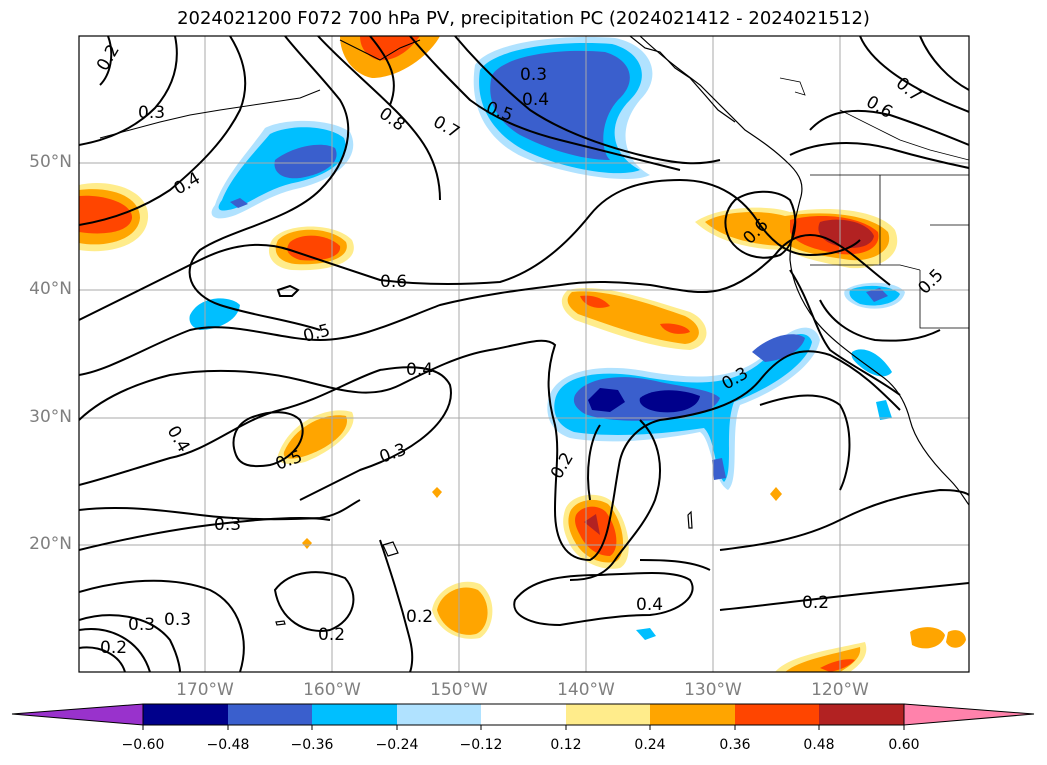 This screenshot has height=765, width=1047. What do you see at coordinates (481, 745) in the screenshot?
I see `colorbar-tick: −0.12` at bounding box center [481, 745].